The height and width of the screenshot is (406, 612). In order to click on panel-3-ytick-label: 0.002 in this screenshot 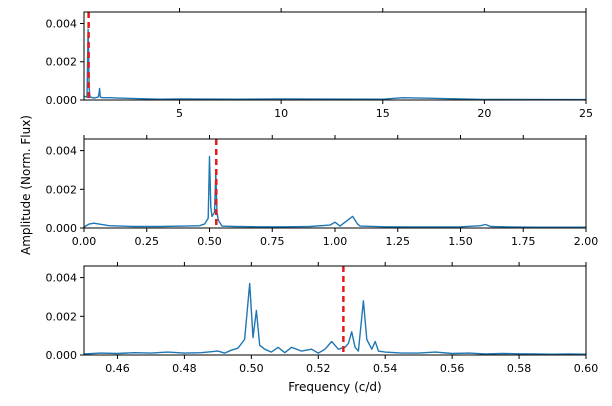, I will do `click(62, 316)`.